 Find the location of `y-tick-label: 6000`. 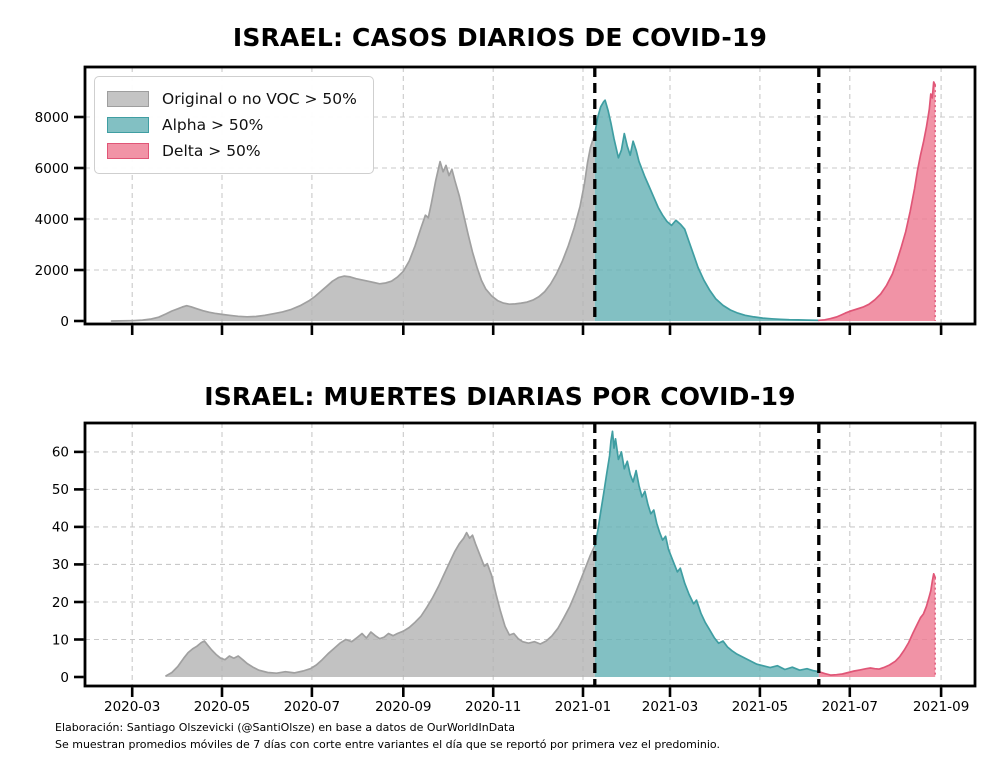

y-tick-label: 6000 is located at coordinates (52, 169).